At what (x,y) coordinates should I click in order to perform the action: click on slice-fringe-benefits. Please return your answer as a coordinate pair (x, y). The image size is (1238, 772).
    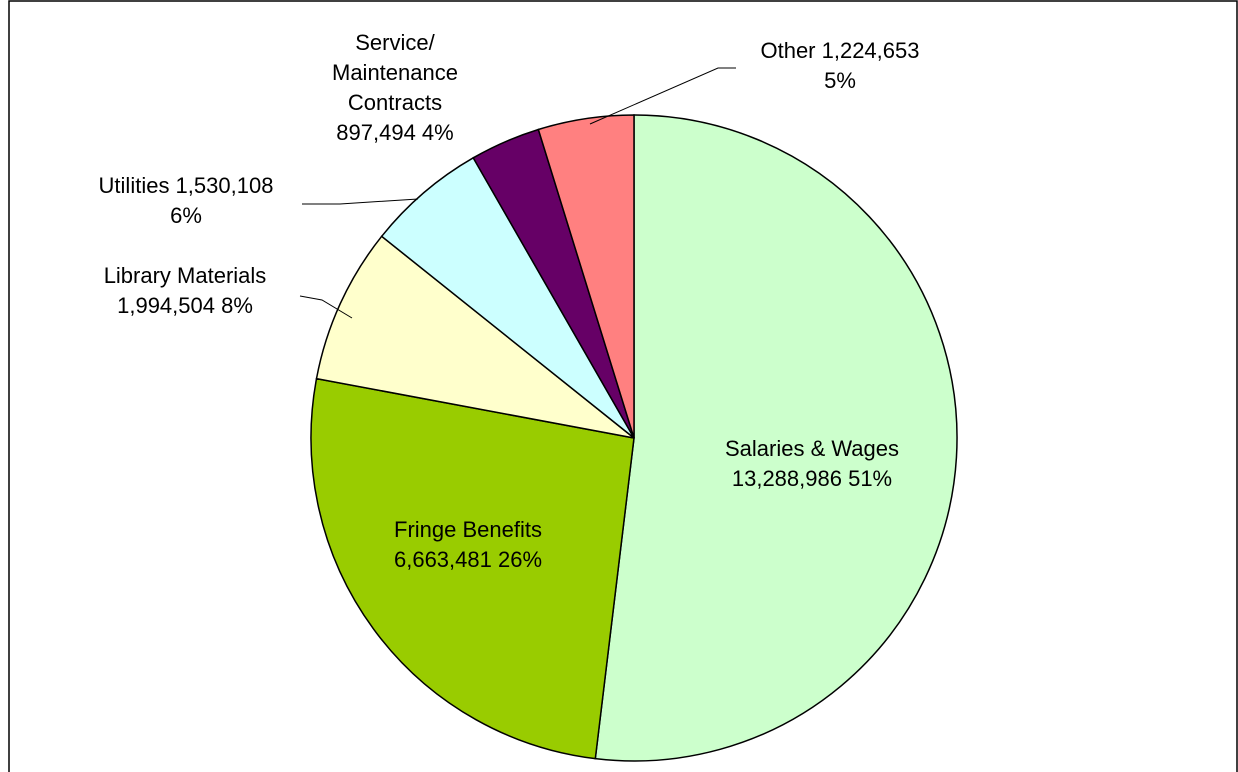
    Looking at the image, I should click on (472, 568).